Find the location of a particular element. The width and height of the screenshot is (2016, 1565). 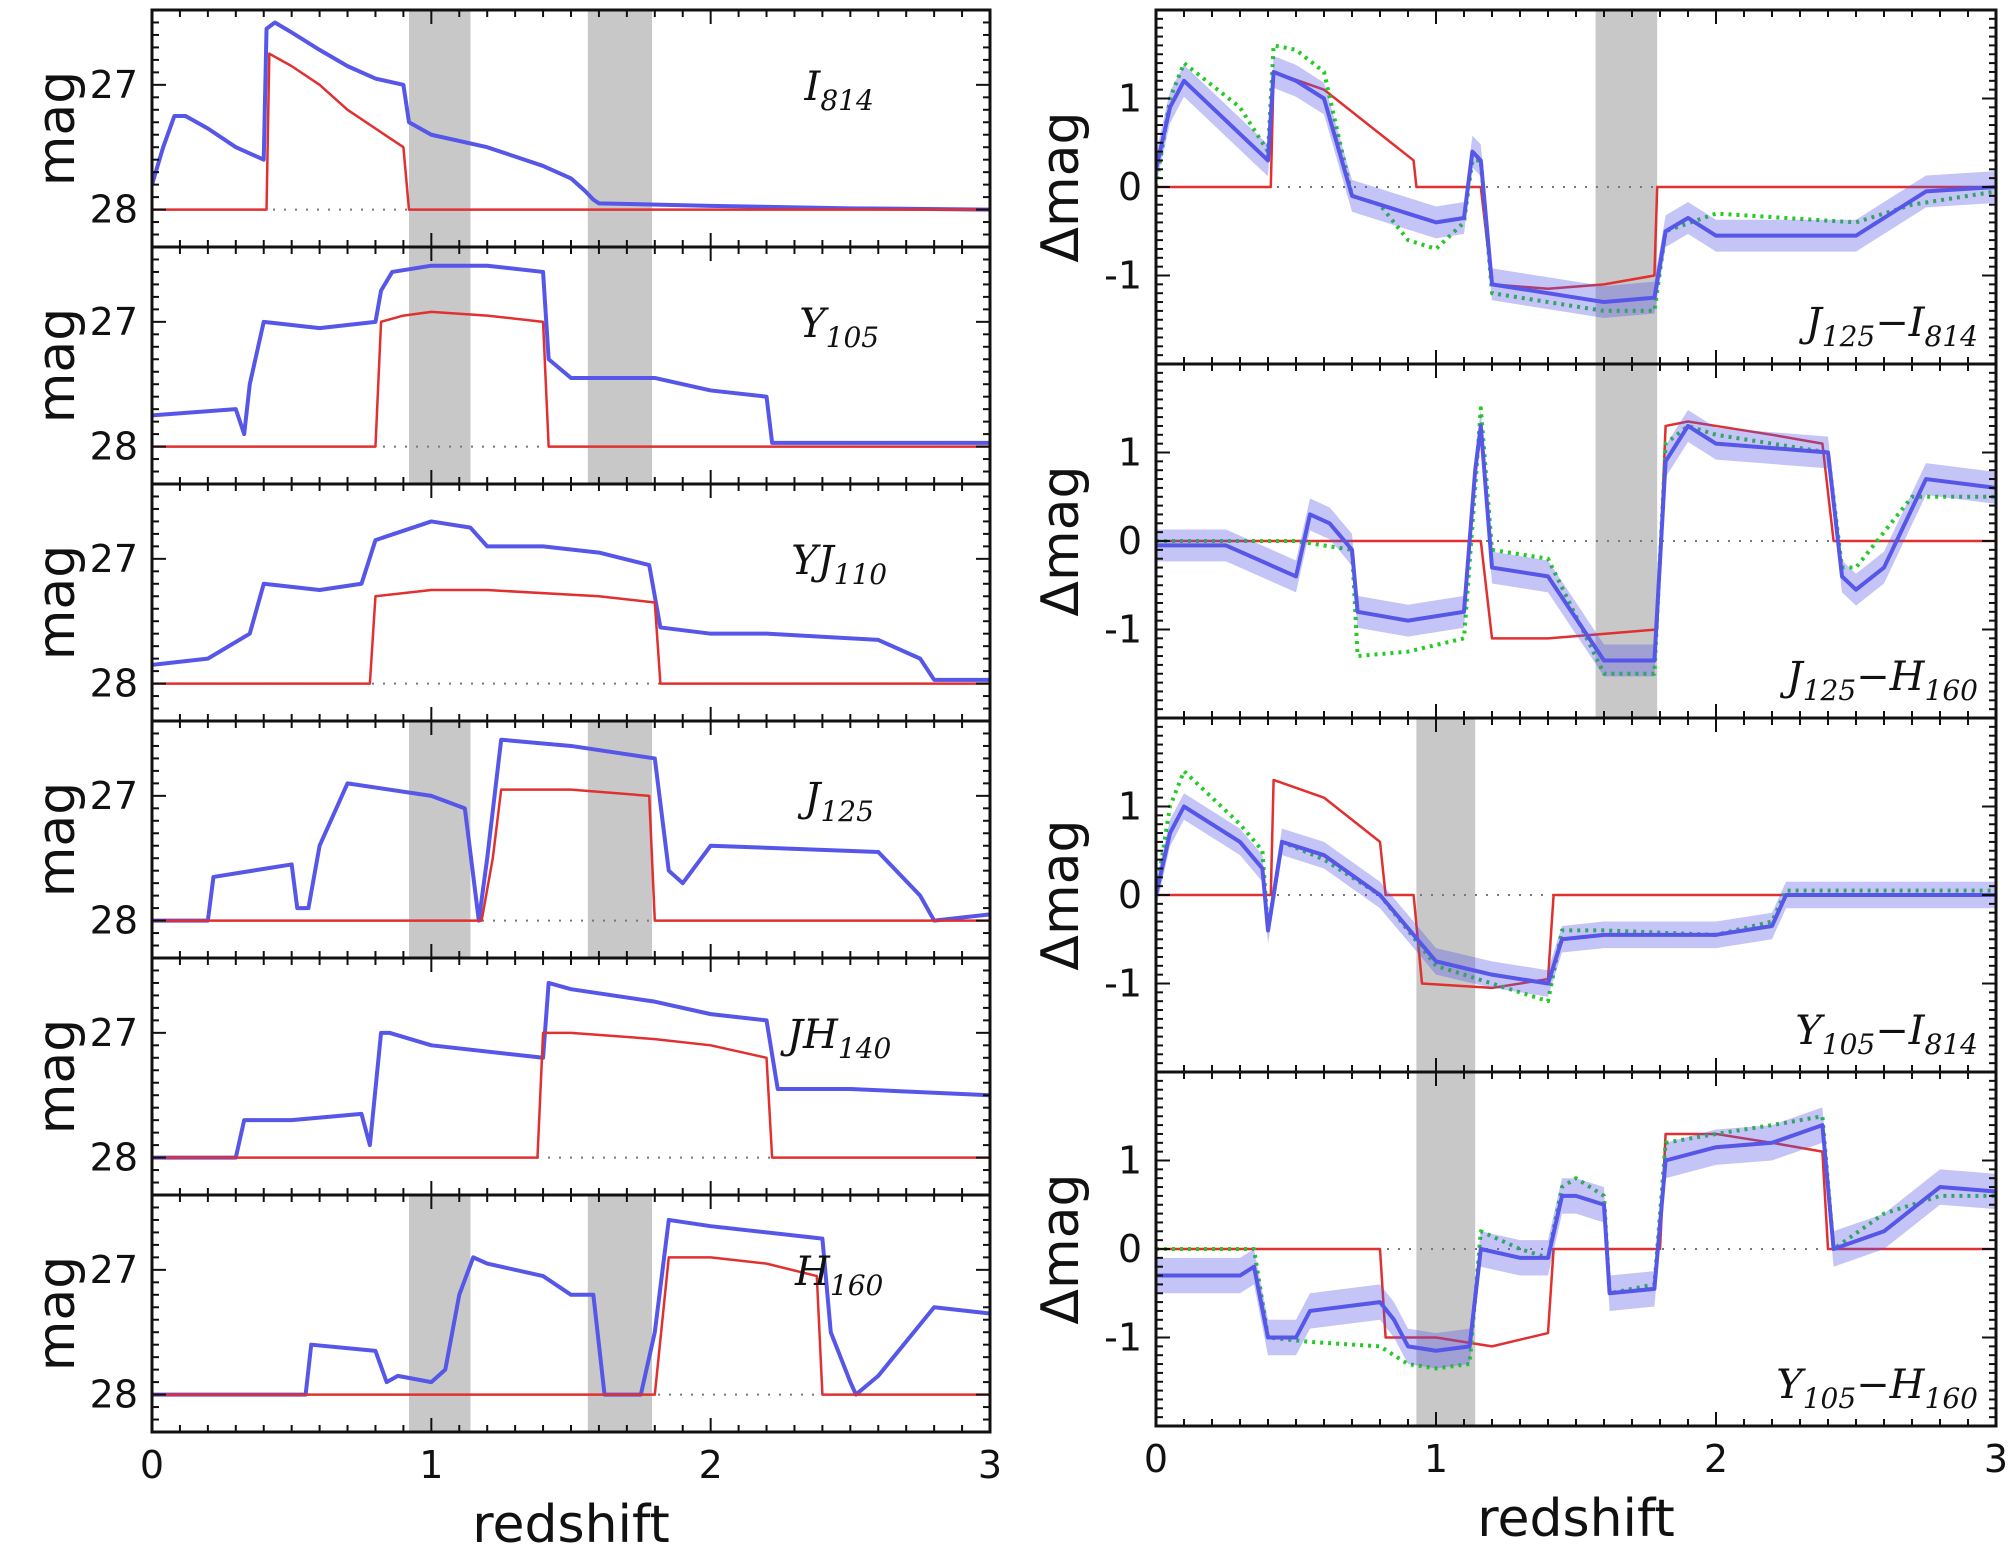

panel-right-1: -1 0 1 Δmag J125−H160 is located at coordinates (1514, 541).